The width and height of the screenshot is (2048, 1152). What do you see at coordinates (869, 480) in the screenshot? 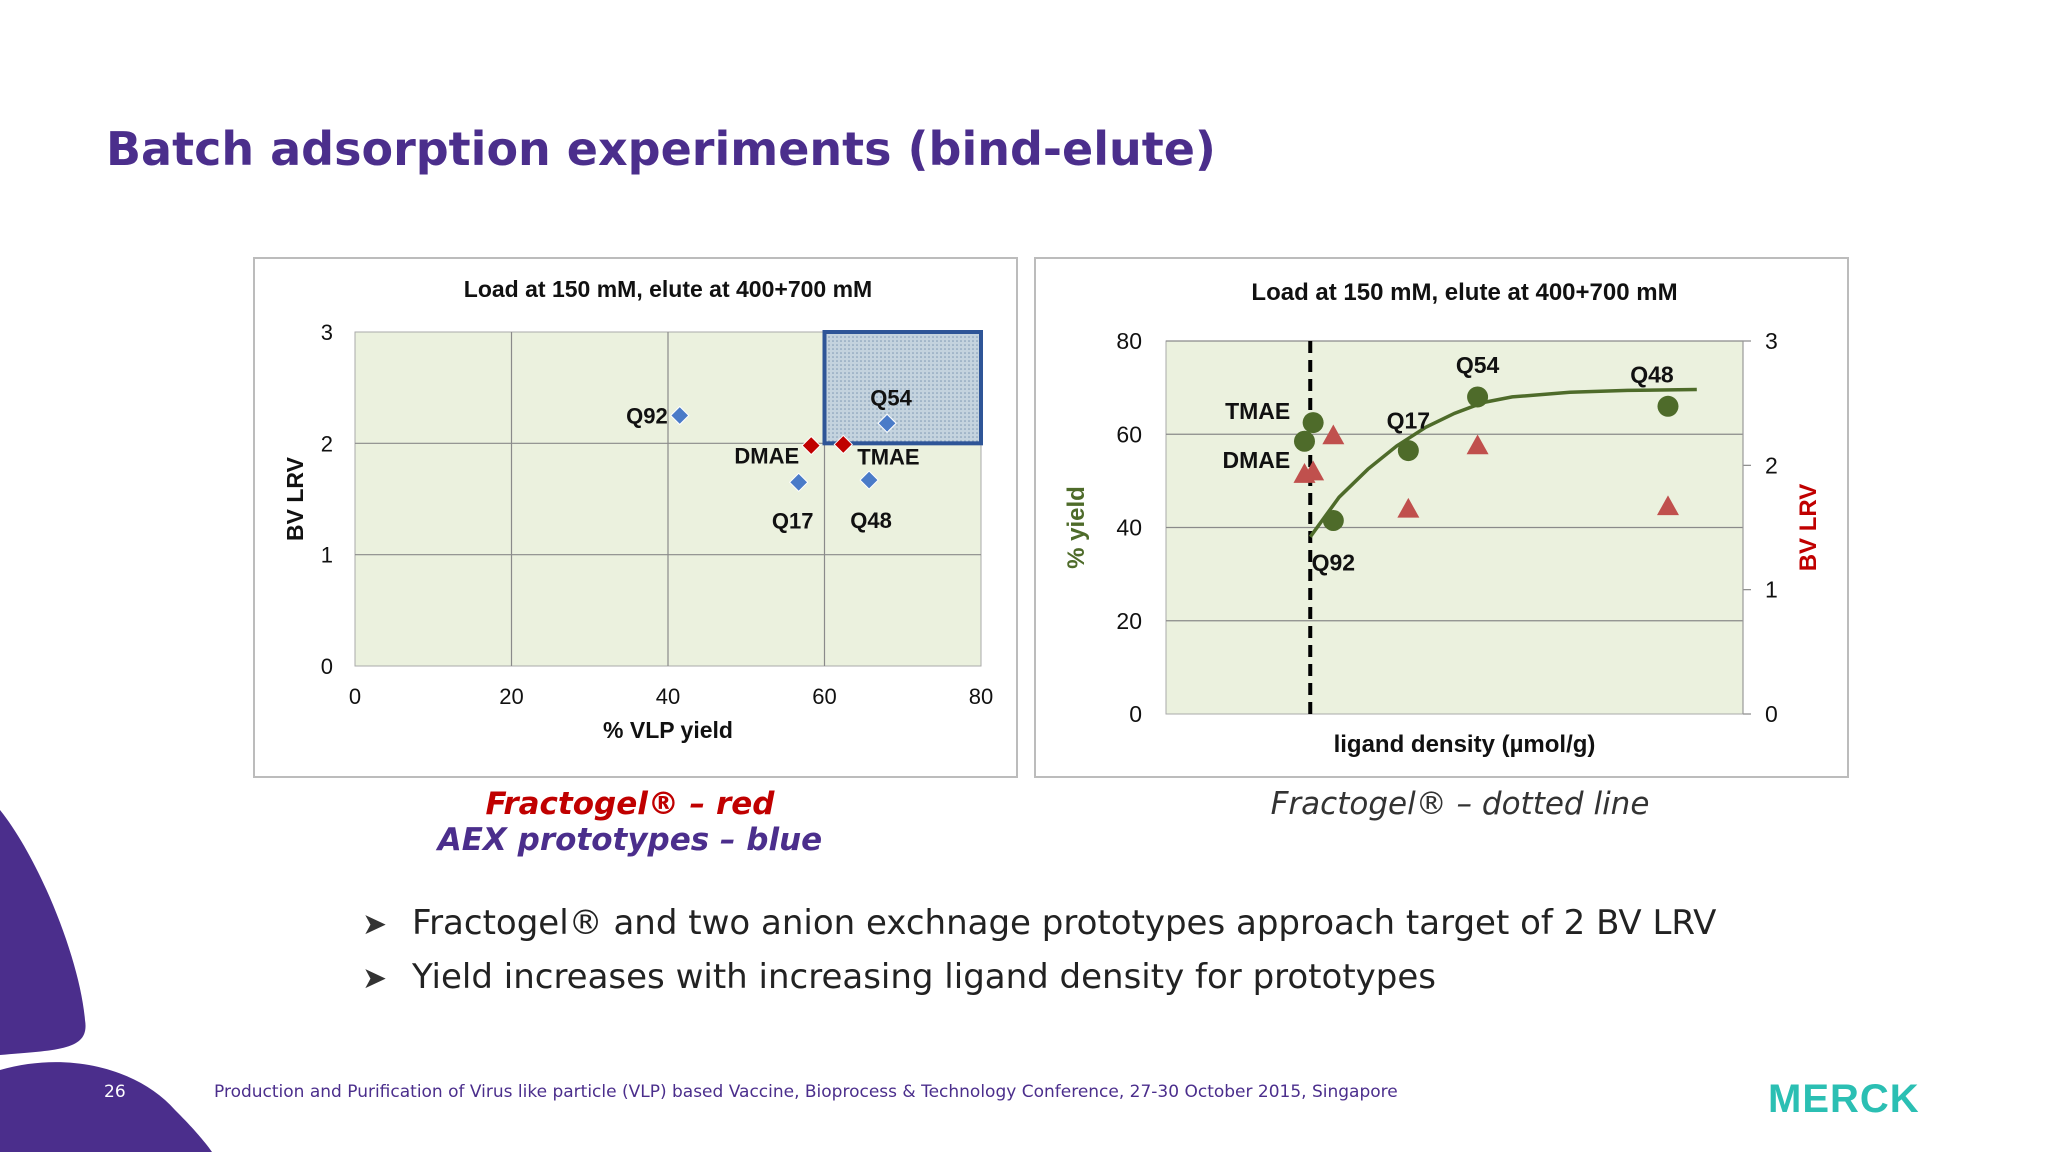
I see `chart1-point-q48` at bounding box center [869, 480].